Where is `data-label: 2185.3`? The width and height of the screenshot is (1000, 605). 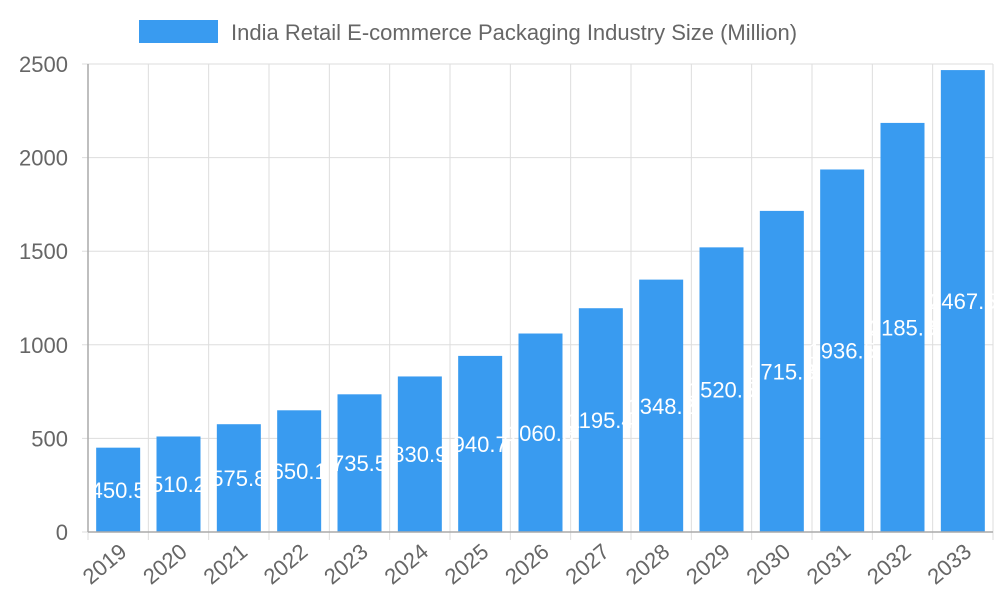
data-label: 2185.3 is located at coordinates (902, 327).